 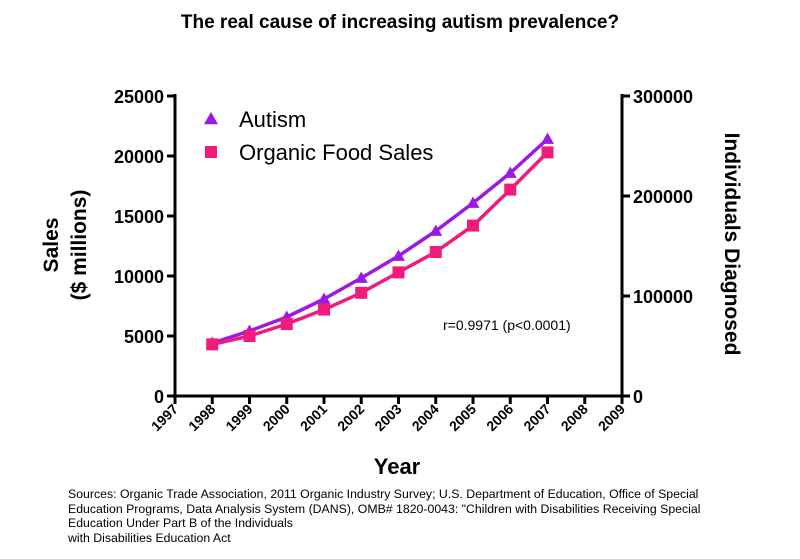 I want to click on x-tick-label: 2005, so click(x=462, y=417).